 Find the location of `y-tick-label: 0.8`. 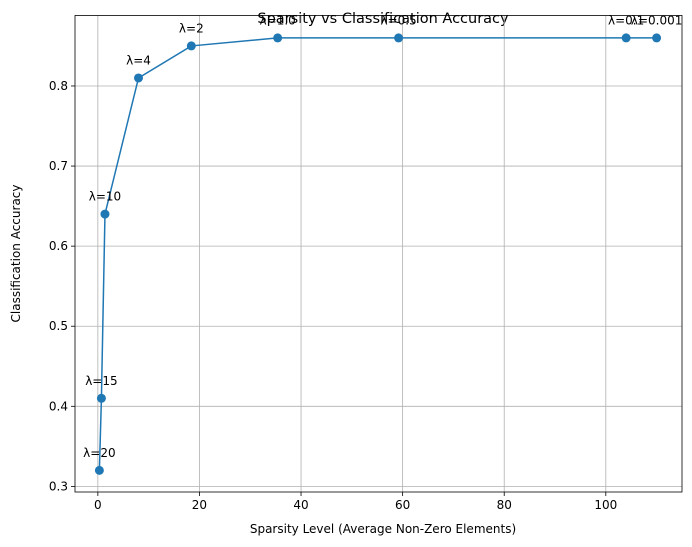

y-tick-label: 0.8 is located at coordinates (58, 86).